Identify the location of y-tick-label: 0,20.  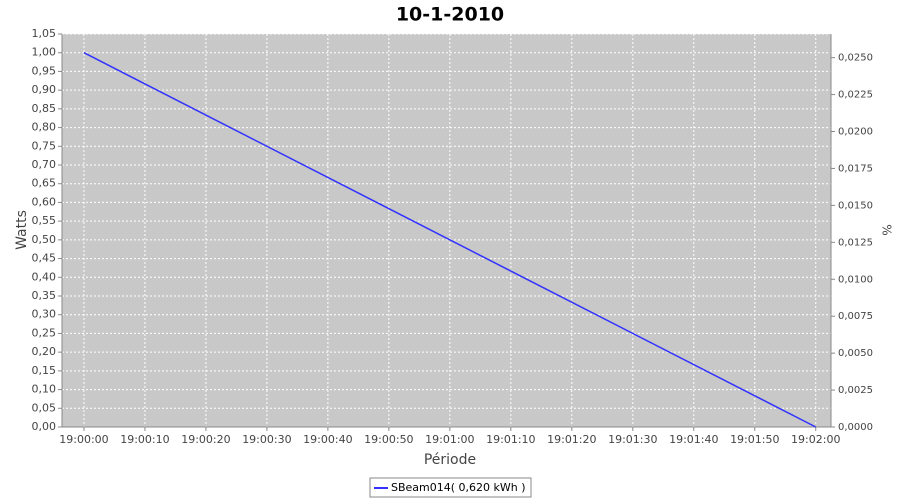
(44, 351).